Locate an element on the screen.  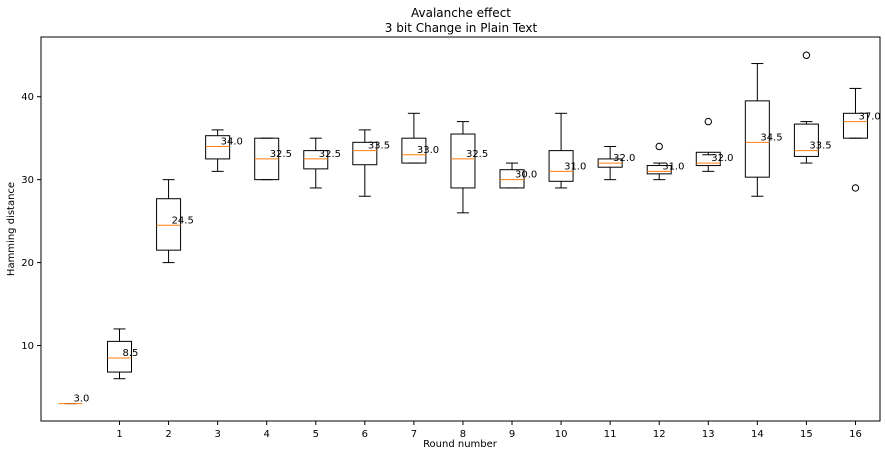
box-group: 24.5 is located at coordinates (175, 221).